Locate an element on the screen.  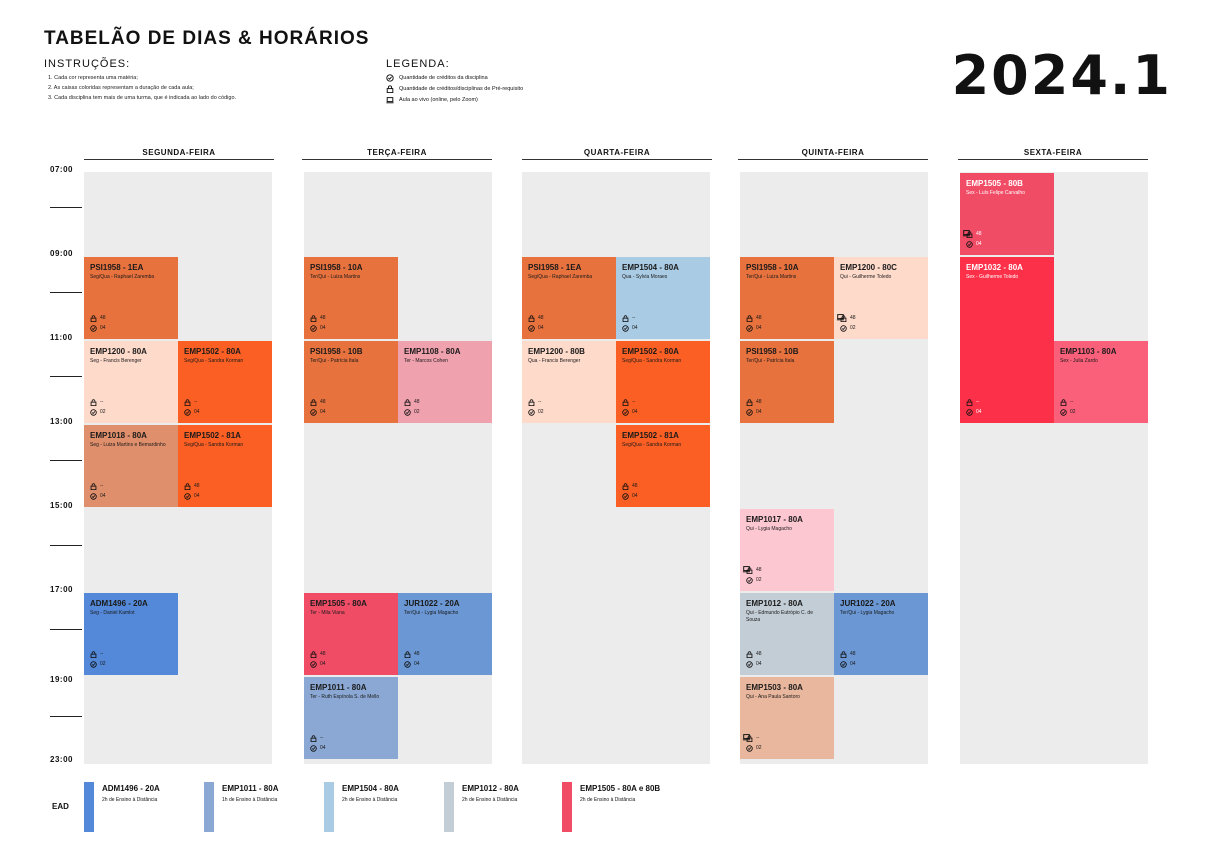
credits-value: 02 is located at coordinates (541, 412).